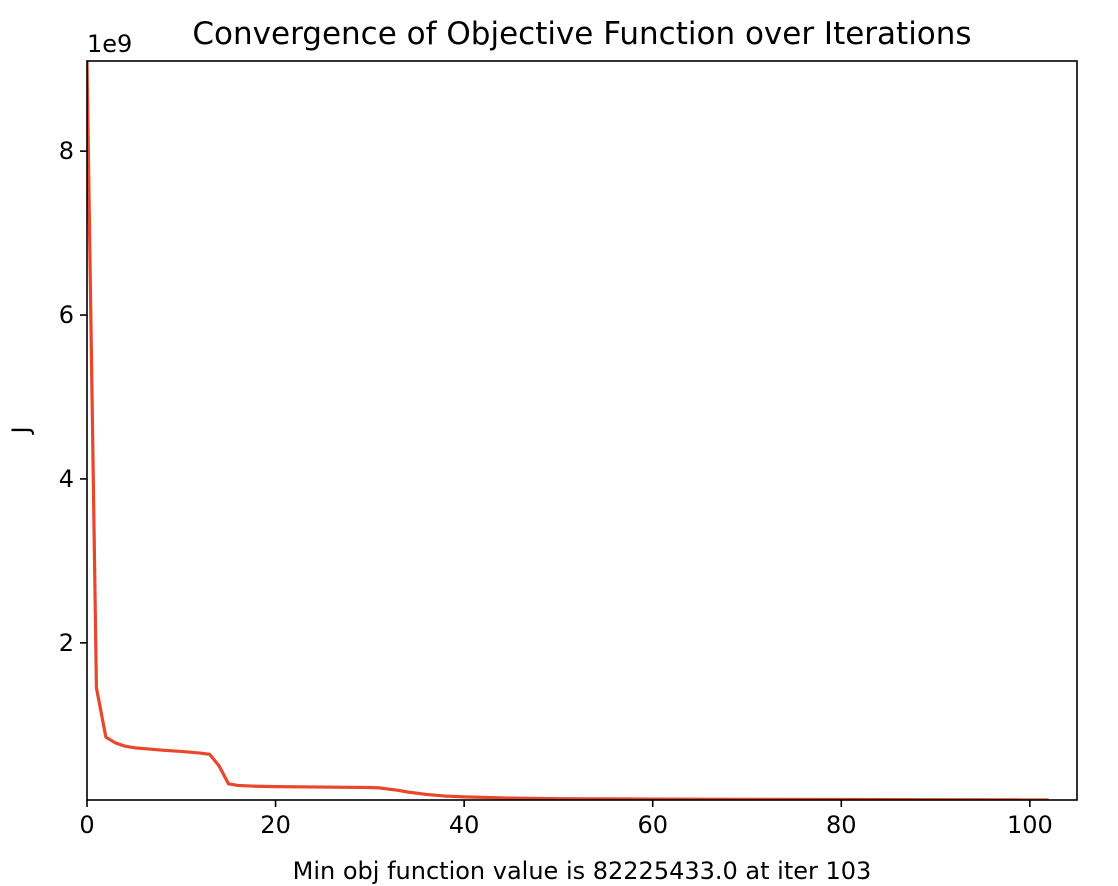 The width and height of the screenshot is (1118, 886). I want to click on y-axis-label: J, so click(21, 430).